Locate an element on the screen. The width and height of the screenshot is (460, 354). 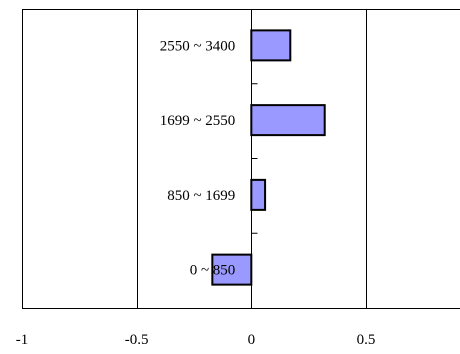
x-tick-label-2: 0 is located at coordinates (252, 340).